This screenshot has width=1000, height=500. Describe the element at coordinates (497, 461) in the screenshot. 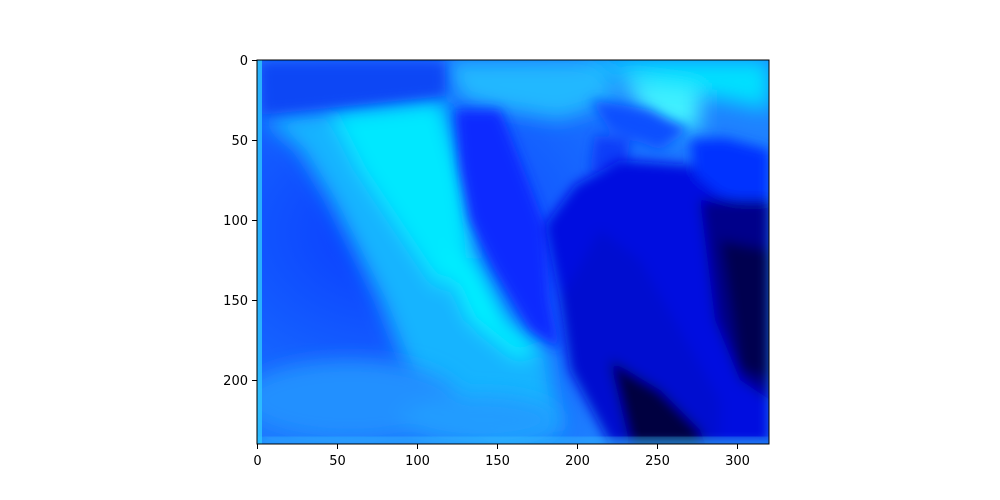

I see `x-tick-label: 150` at that location.